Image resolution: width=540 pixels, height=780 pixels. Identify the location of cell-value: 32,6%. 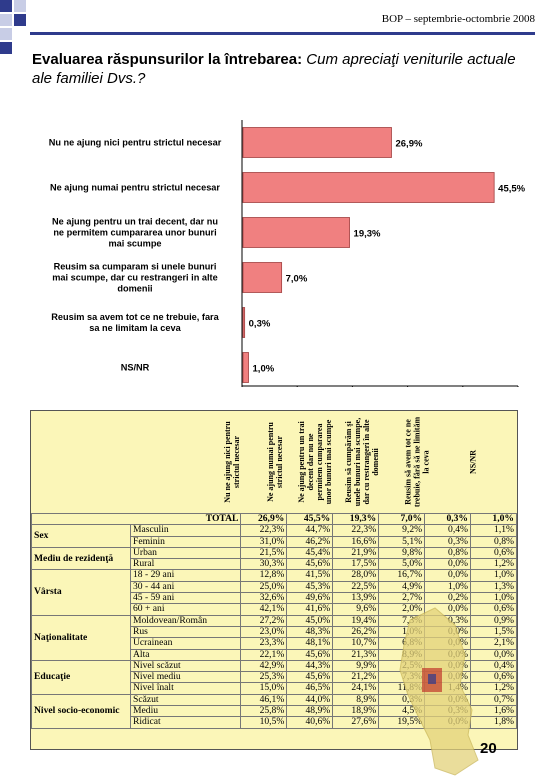
(264, 598).